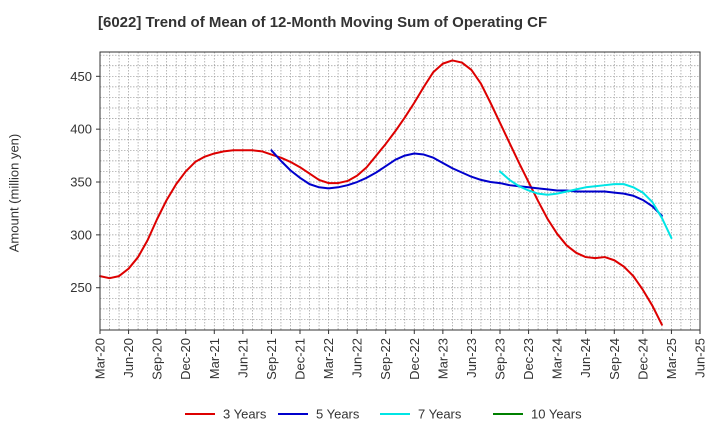 Image resolution: width=720 pixels, height=440 pixels. Describe the element at coordinates (271, 359) in the screenshot. I see `x-tick-label: Sep-21` at that location.